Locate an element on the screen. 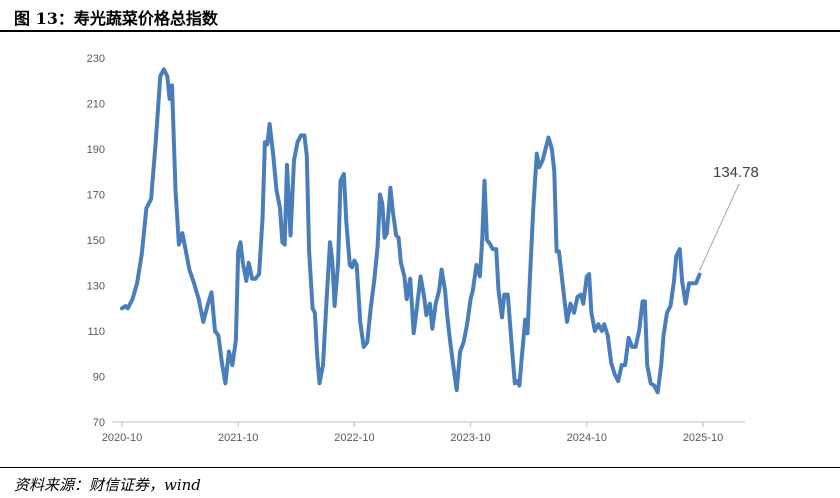  y-tick-label: 70 is located at coordinates (99, 423).